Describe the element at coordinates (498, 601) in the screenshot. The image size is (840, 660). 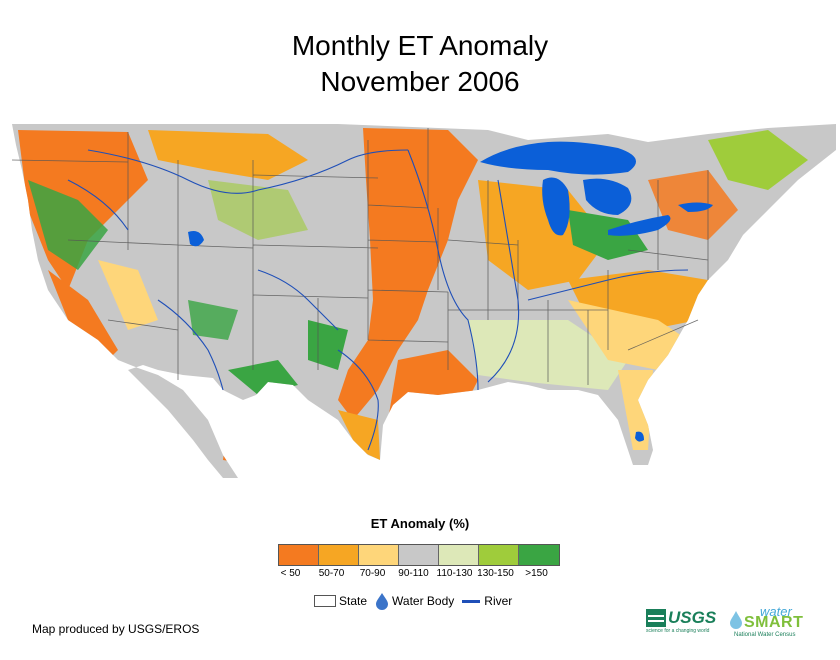
I see `river-label: River` at that location.